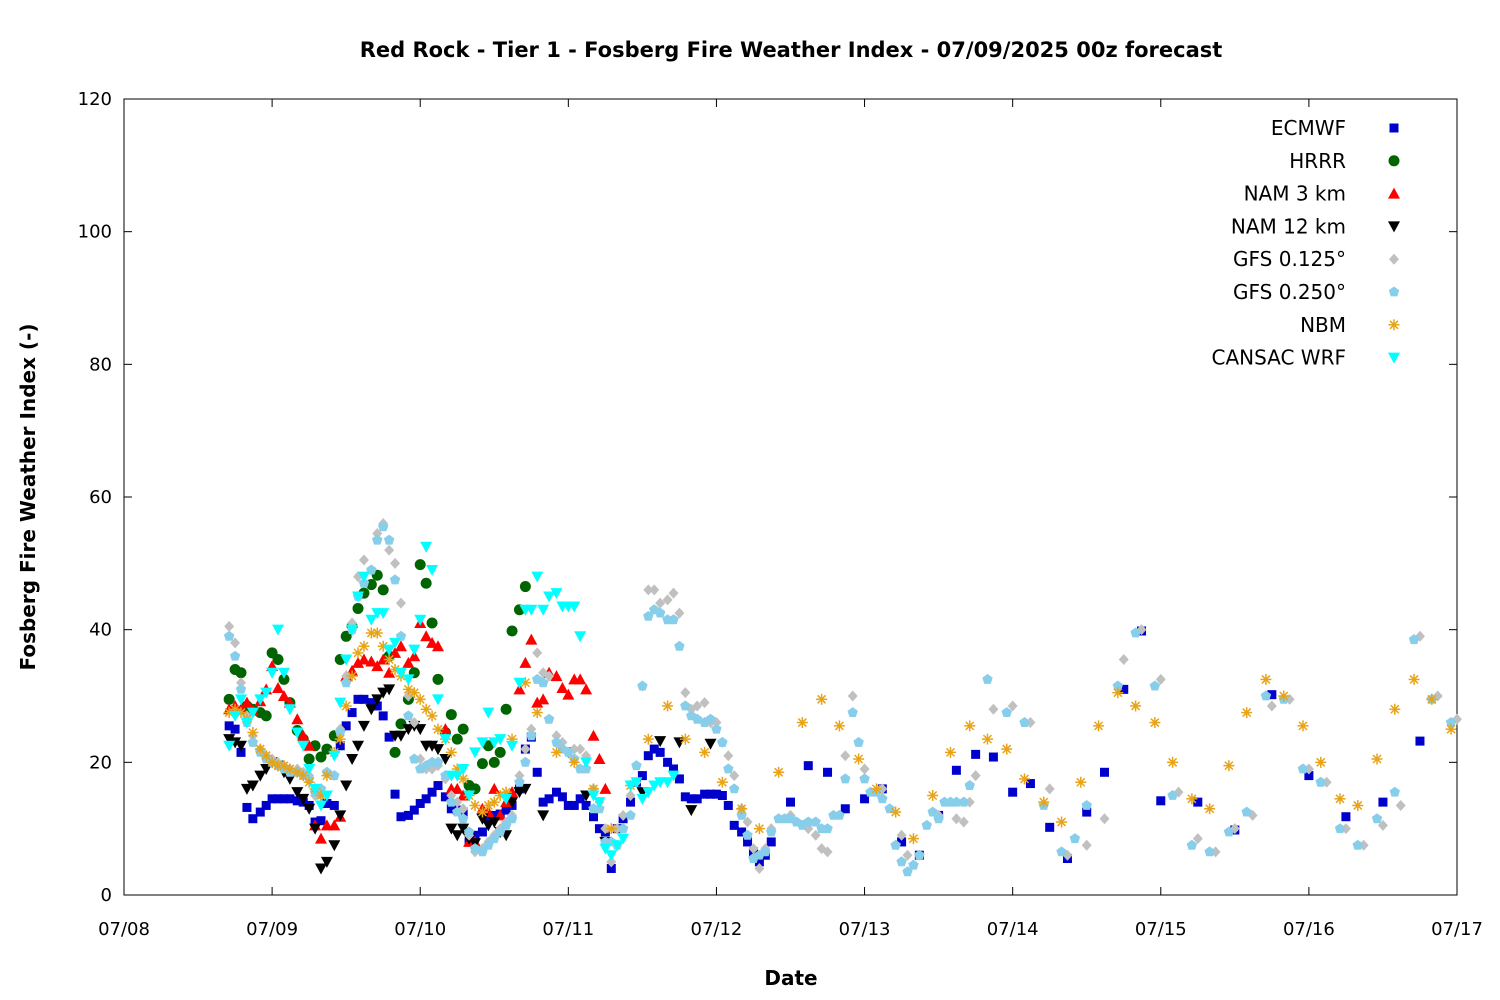 The height and width of the screenshot is (1000, 1500). I want to click on y-tick-label: 100, so click(95, 232).